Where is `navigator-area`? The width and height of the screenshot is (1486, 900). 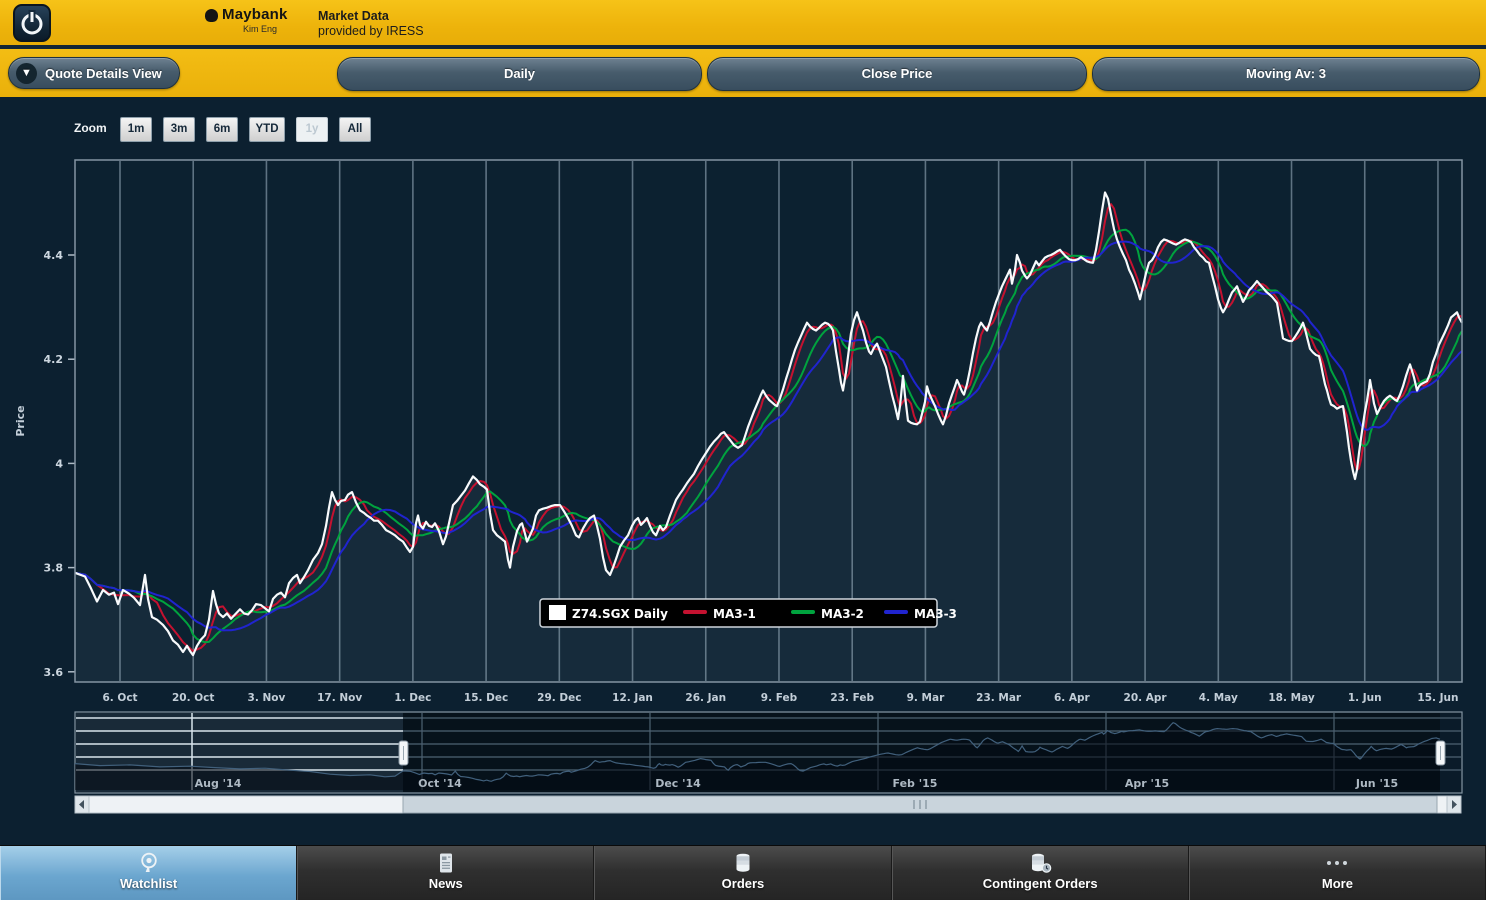
navigator-area is located at coordinates (757, 756).